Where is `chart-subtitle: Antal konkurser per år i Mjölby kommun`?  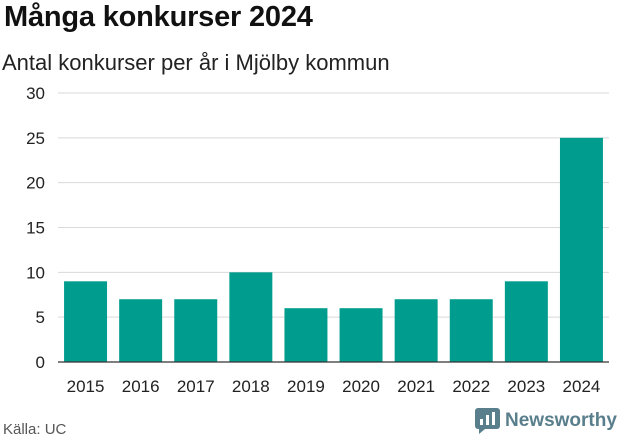
chart-subtitle: Antal konkurser per år i Mjölby kommun is located at coordinates (196, 62).